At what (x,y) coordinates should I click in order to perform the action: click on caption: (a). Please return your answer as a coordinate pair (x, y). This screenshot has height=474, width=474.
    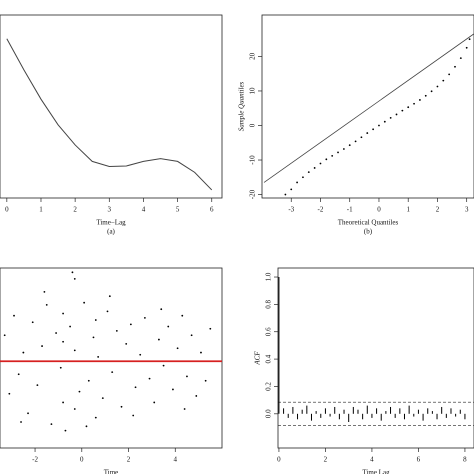
    Looking at the image, I should click on (111, 232).